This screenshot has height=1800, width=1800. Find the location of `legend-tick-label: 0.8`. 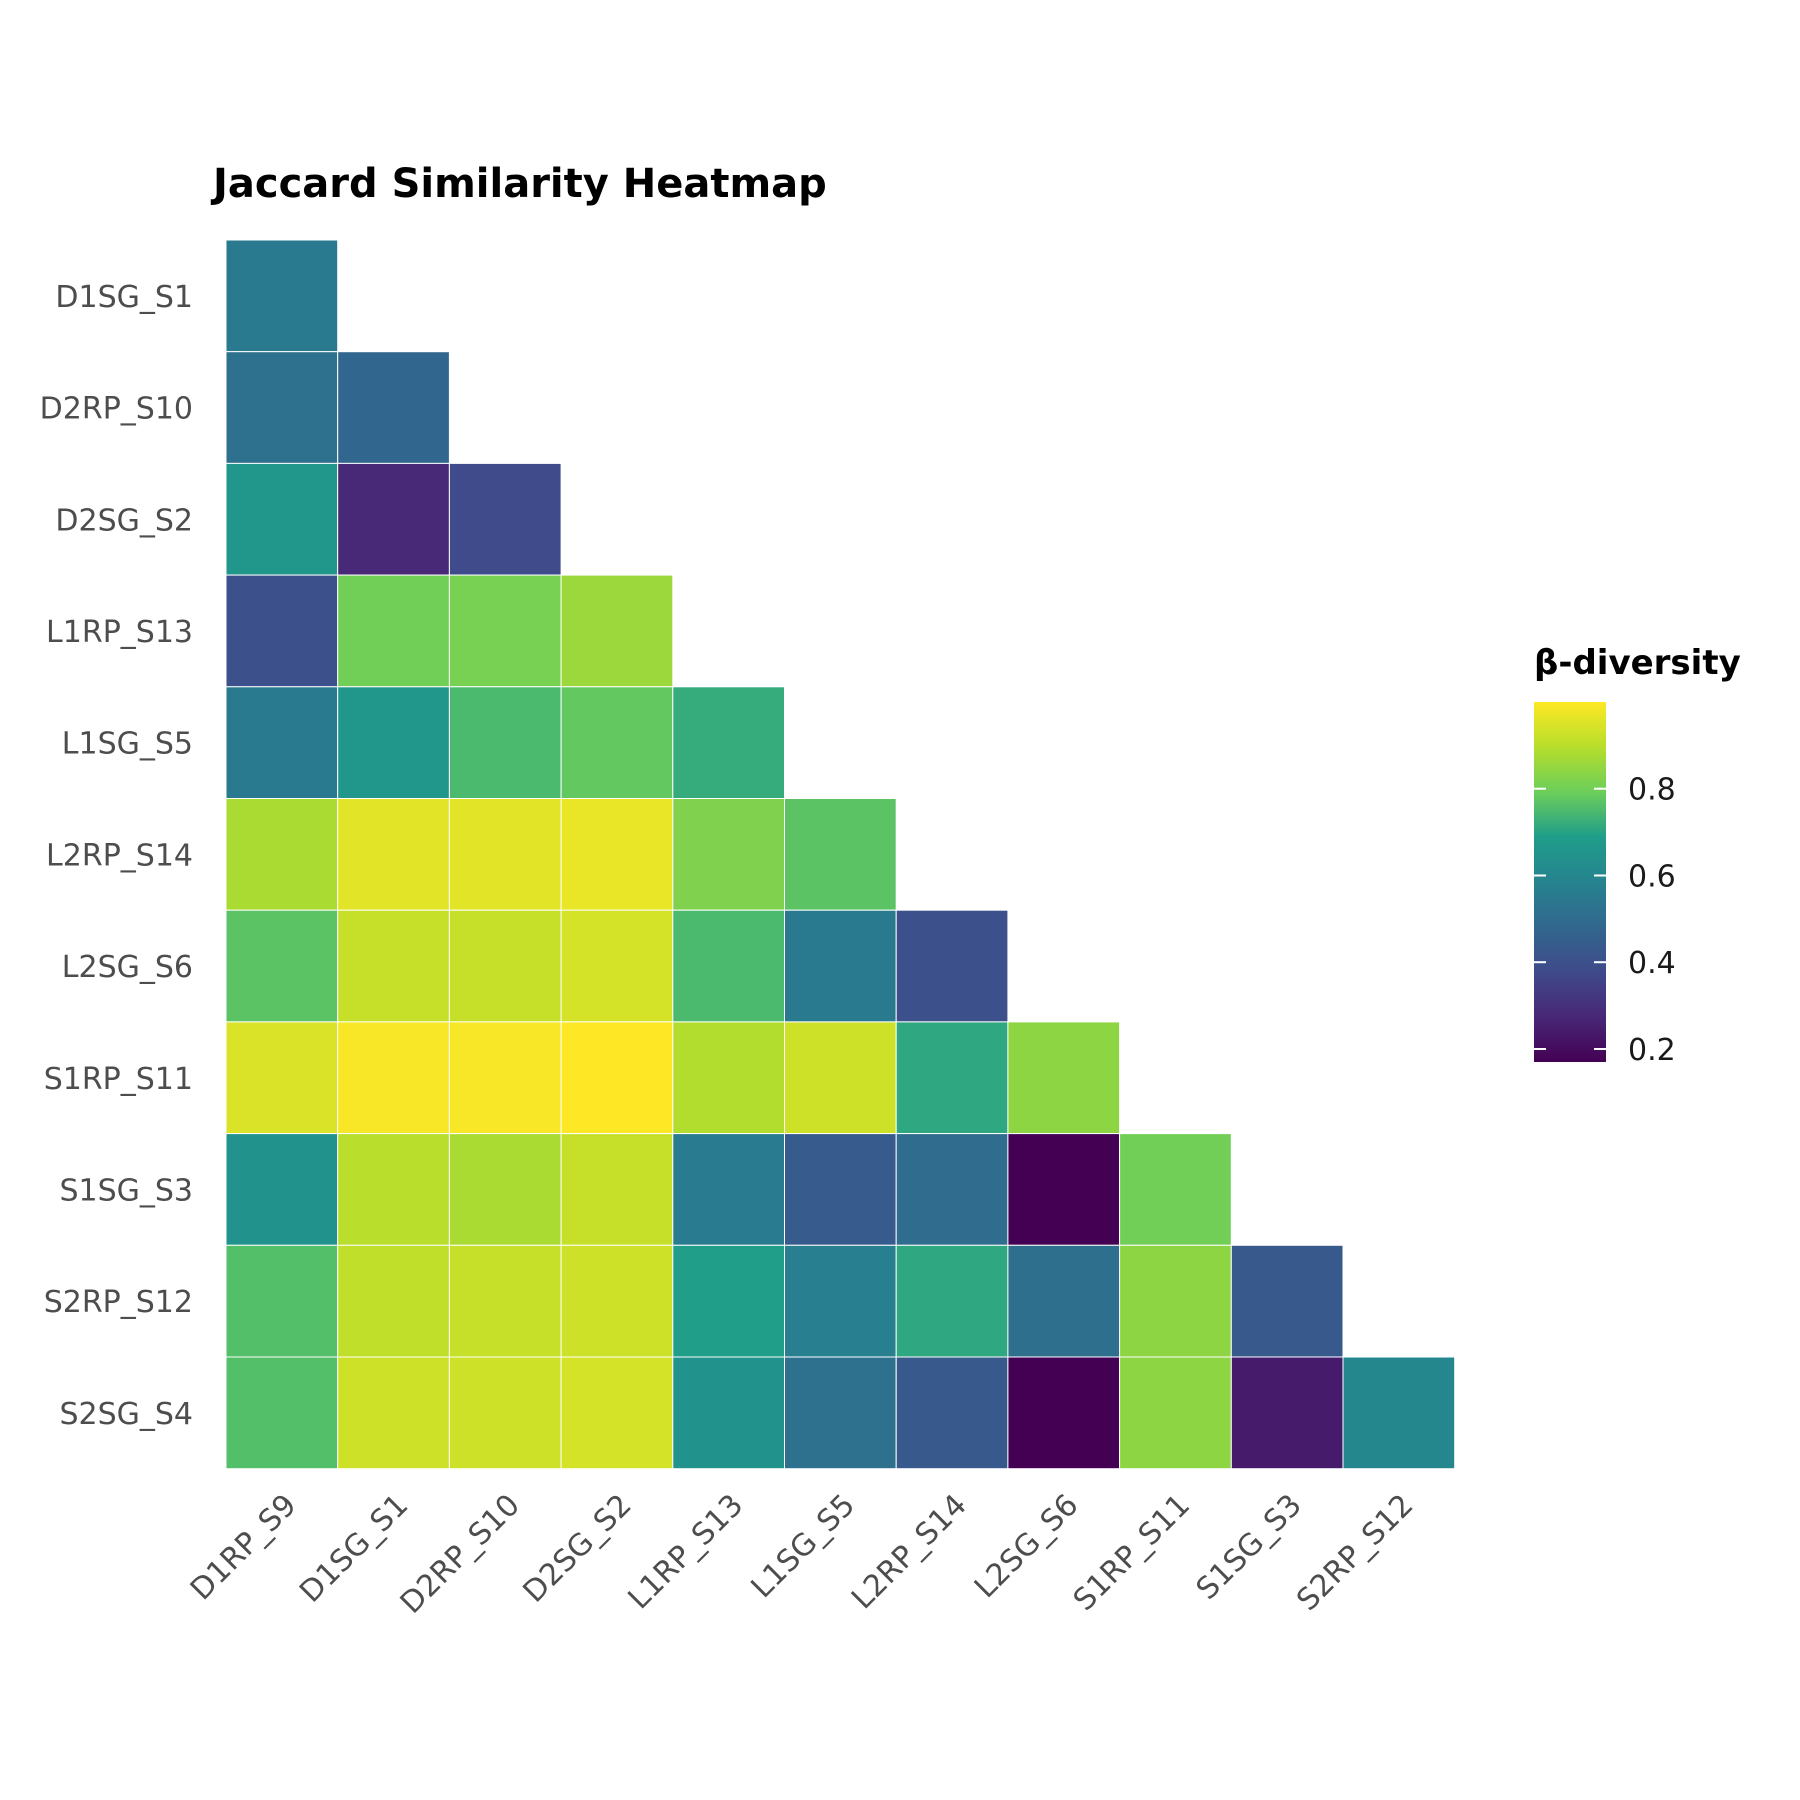

legend-tick-label: 0.8 is located at coordinates (1652, 790).